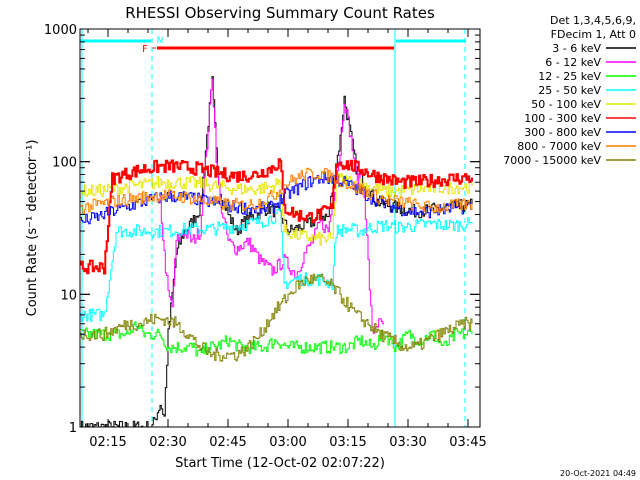 This screenshot has height=480, width=640. I want to click on legend-header-line: FDecim 1, Att 0, so click(593, 34).